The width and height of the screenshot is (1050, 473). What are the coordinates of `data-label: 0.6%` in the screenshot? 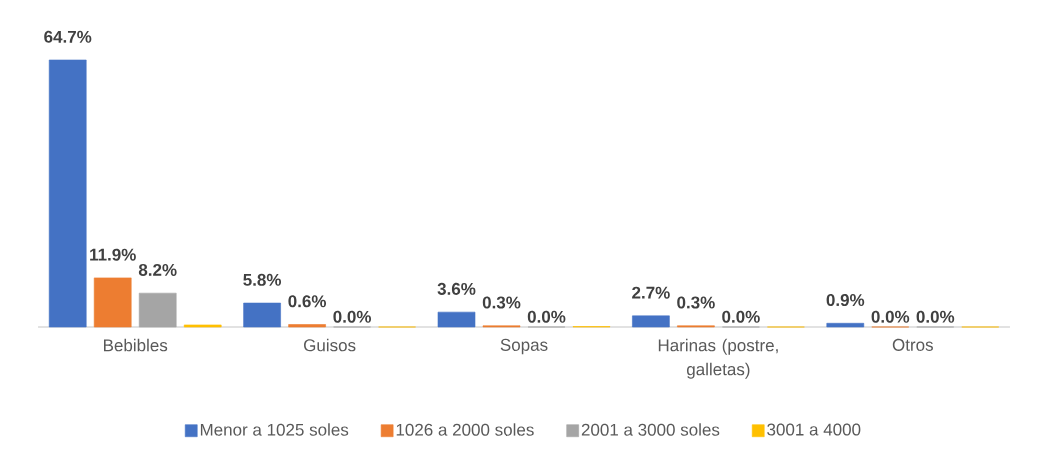 It's located at (307, 301).